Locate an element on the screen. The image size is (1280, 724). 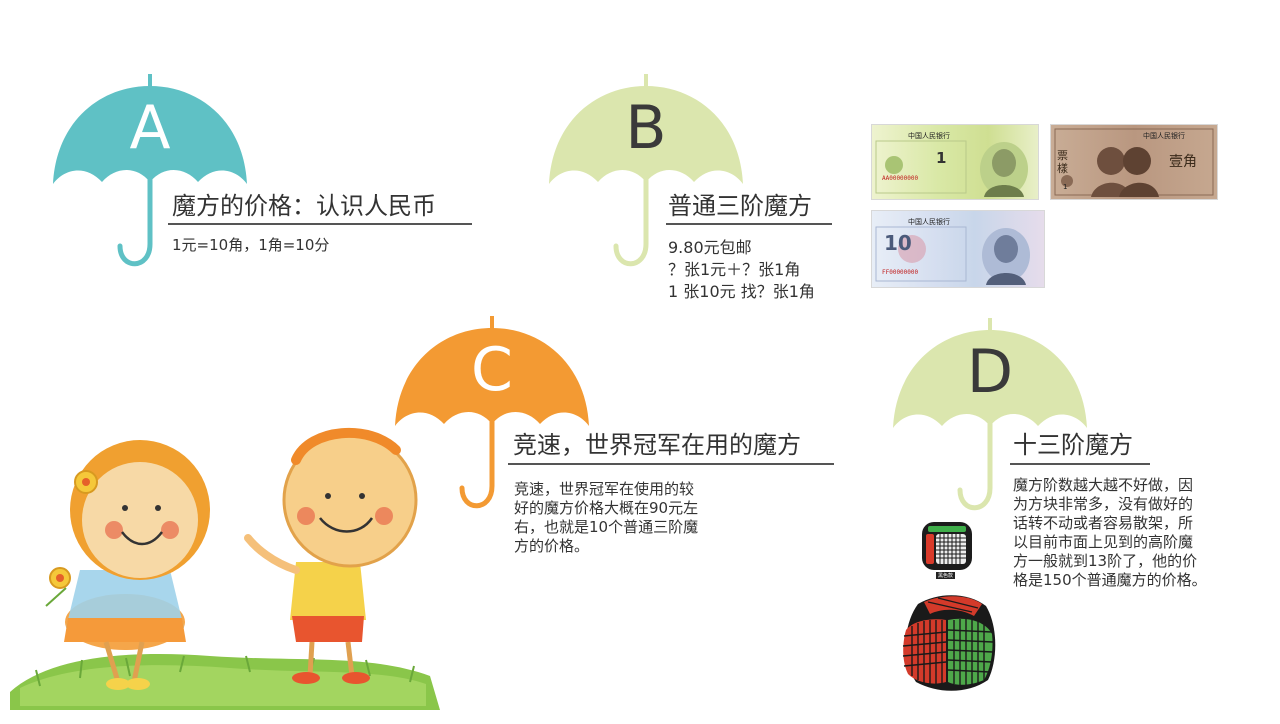
ten-yuan-bank-name: 中国人民银行 is located at coordinates (929, 222).